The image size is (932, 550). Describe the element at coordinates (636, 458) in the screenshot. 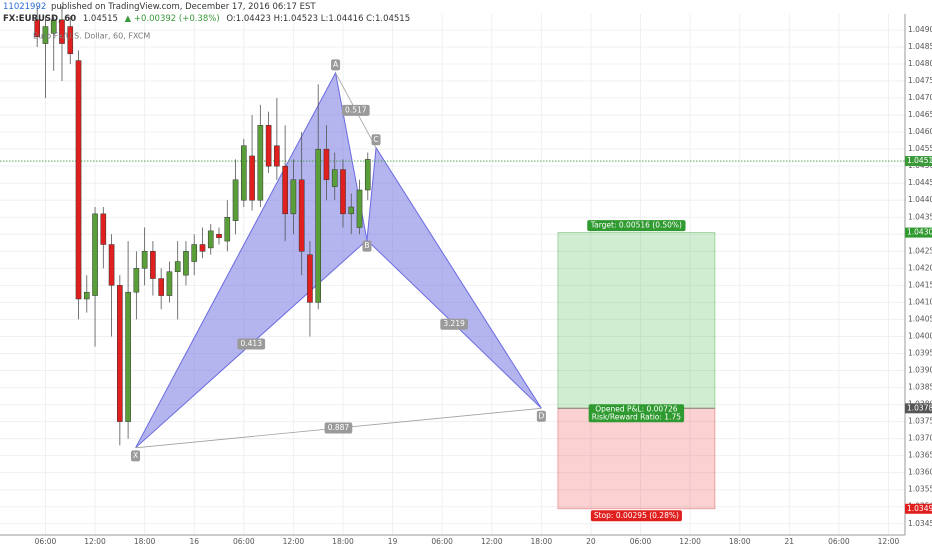

I see `stop-zone` at that location.